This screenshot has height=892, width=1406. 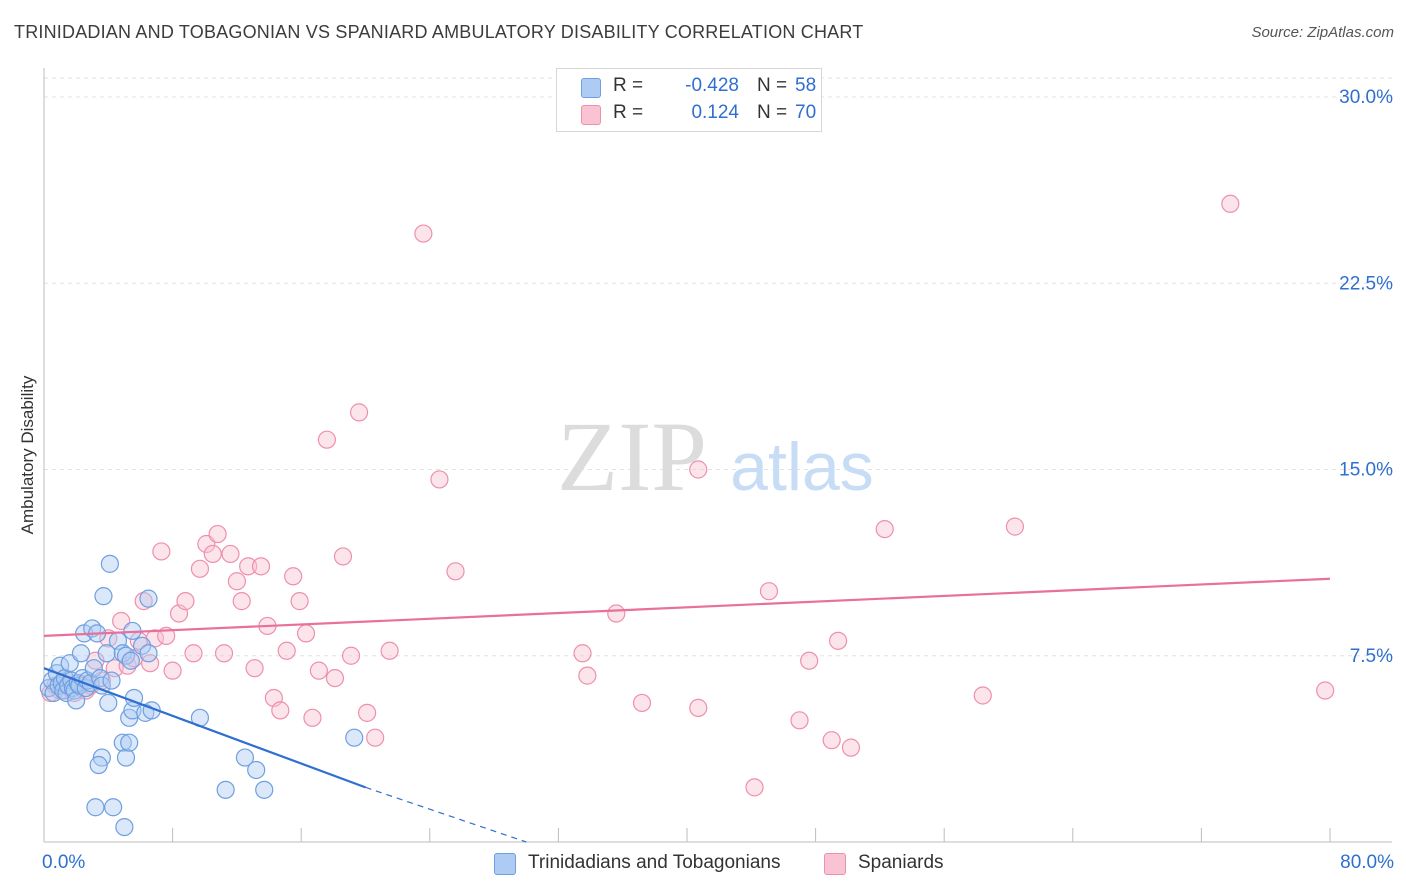 What do you see at coordinates (772, 85) in the screenshot?
I see `legend-n-label: N =` at bounding box center [772, 85].